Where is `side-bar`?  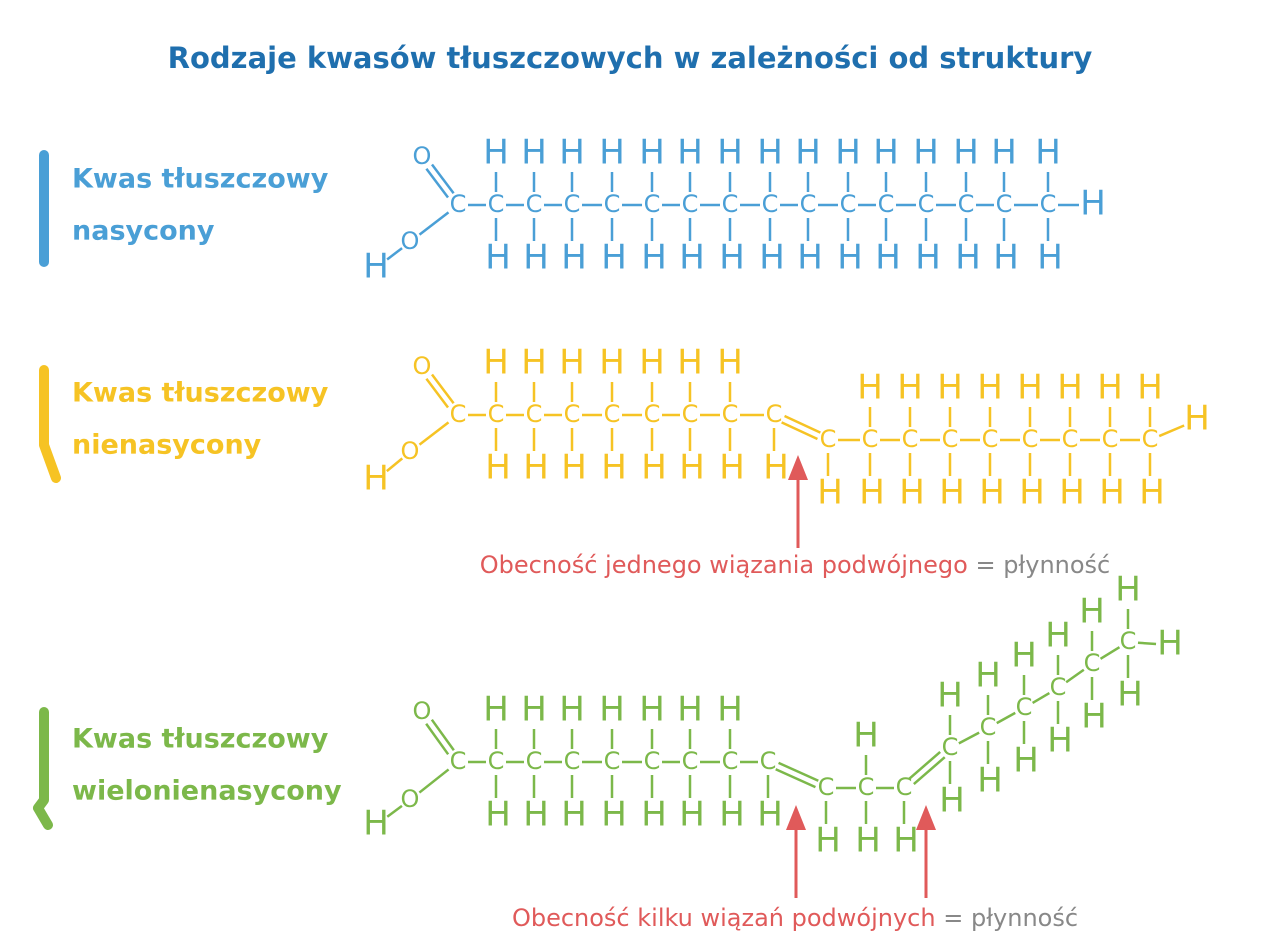 side-bar is located at coordinates (43, 768).